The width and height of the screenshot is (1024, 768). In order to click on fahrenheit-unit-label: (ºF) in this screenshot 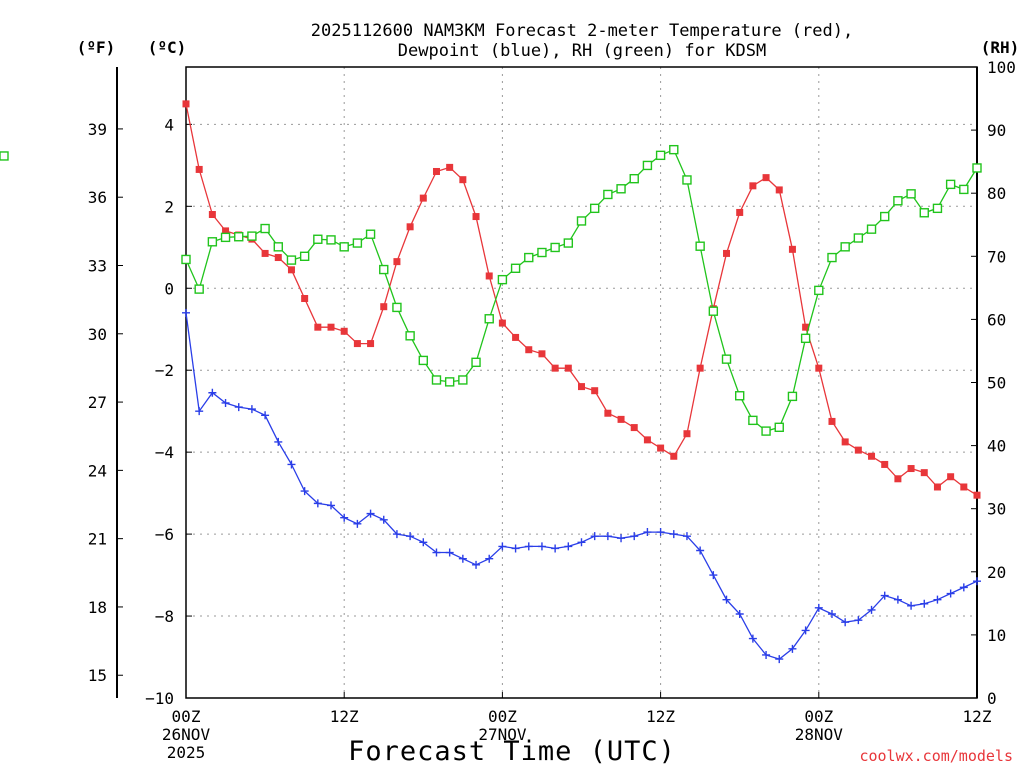, I will do `click(96, 47)`.